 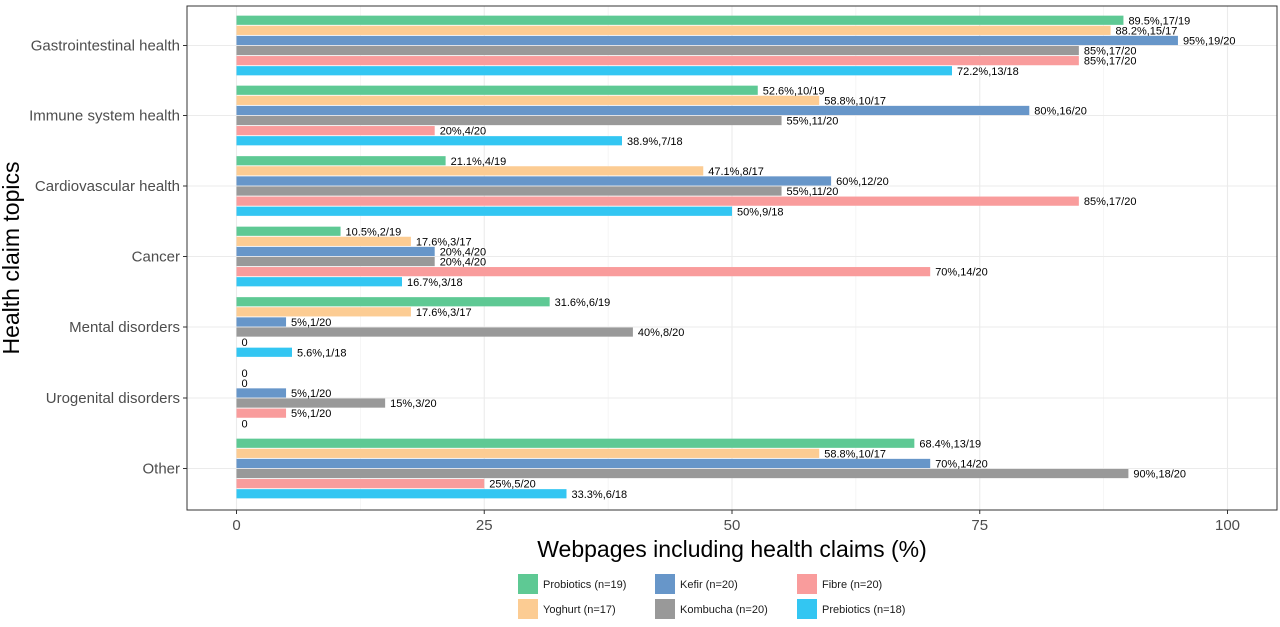 I want to click on data-label: 68.4%,13/19, so click(x=950, y=444).